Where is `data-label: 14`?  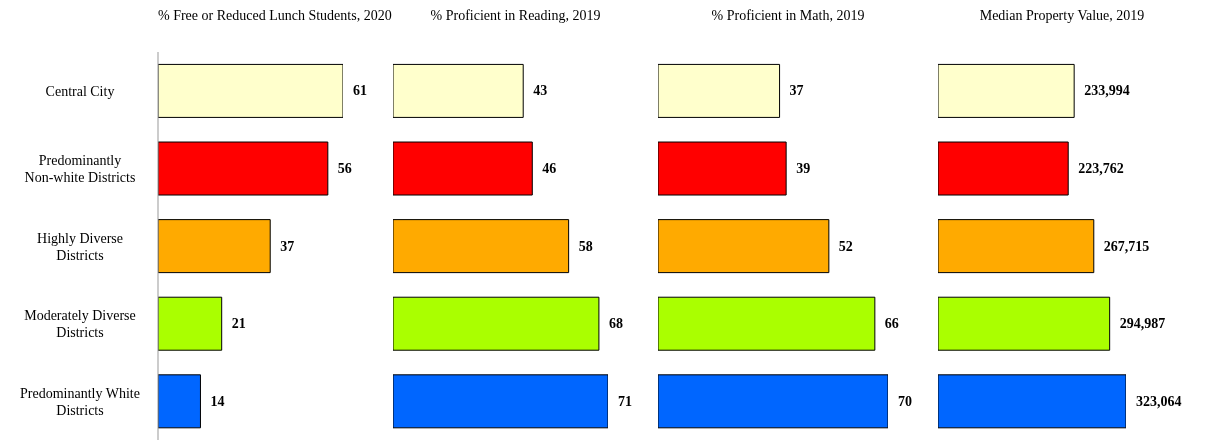 data-label: 14 is located at coordinates (217, 401).